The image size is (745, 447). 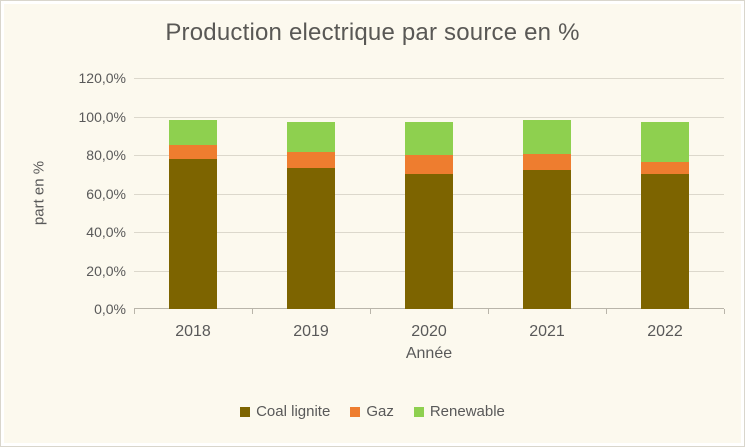 I want to click on bar-segment-2019-renewable, so click(x=311, y=137).